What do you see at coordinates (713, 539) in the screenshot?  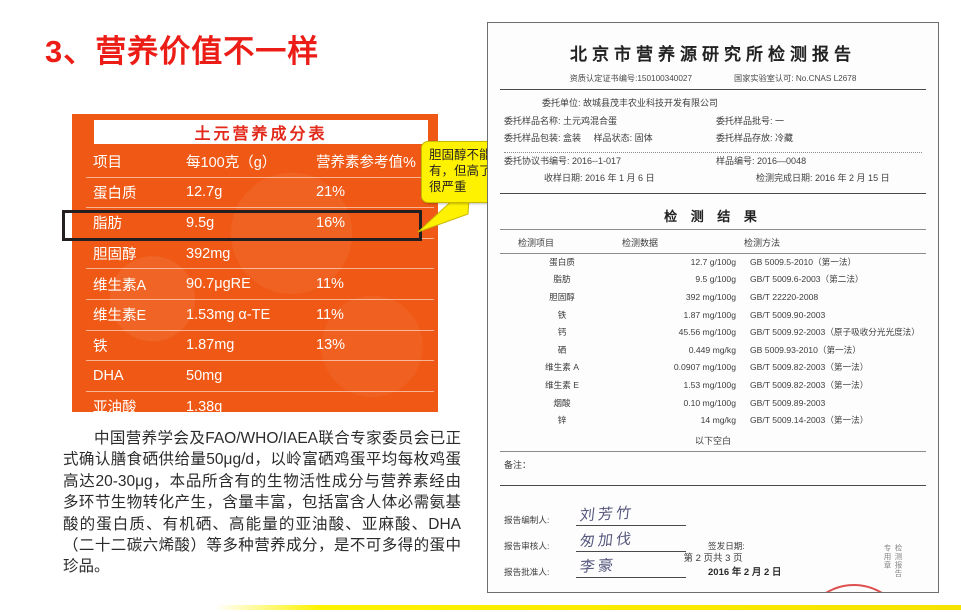 I see `signature-row-reviewer: 报告审核人: 匆加伐 签发日期:` at bounding box center [713, 539].